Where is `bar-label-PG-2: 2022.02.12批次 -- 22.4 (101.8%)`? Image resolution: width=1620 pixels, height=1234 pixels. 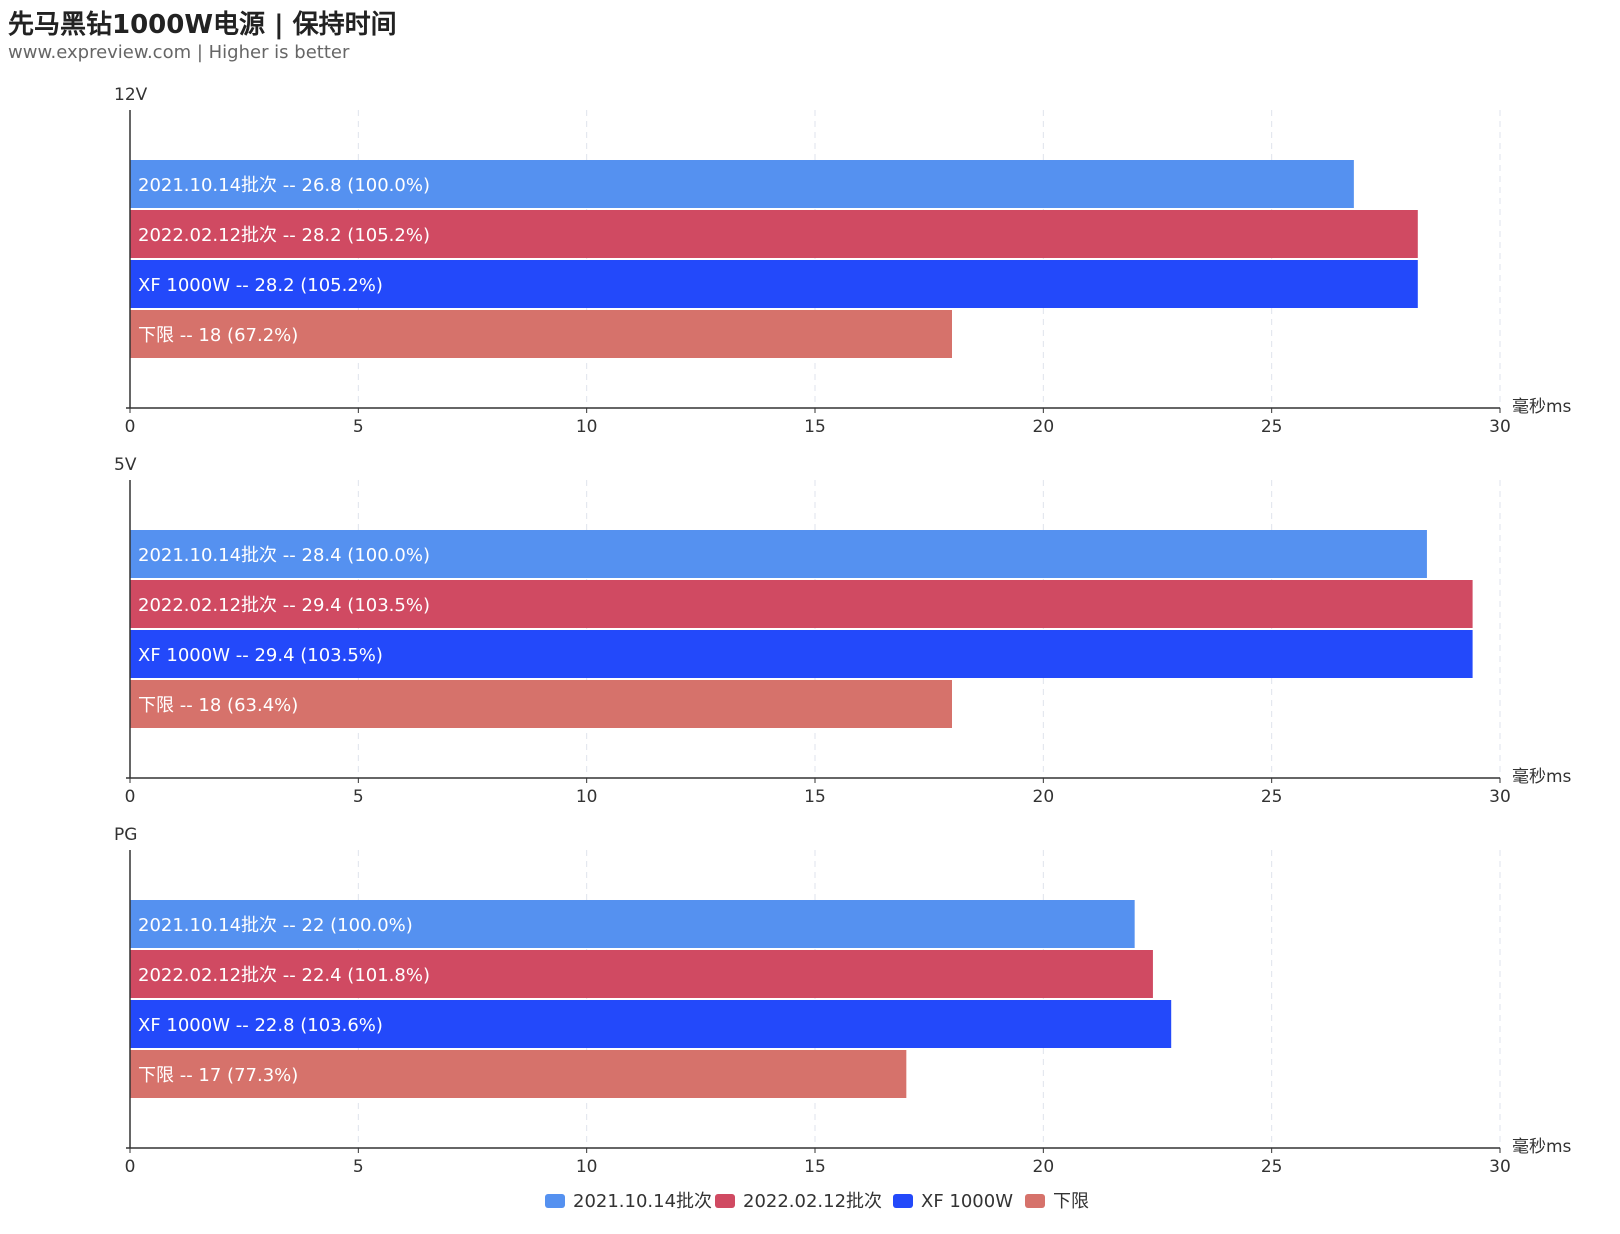
bar-label-PG-2: 2022.02.12批次 -- 22.4 (101.8%) is located at coordinates (284, 975).